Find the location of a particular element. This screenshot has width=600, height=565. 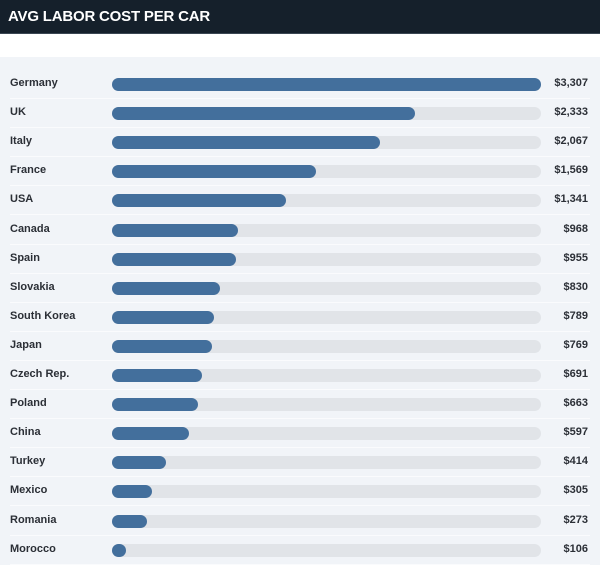

category-label: Spain is located at coordinates (25, 257).